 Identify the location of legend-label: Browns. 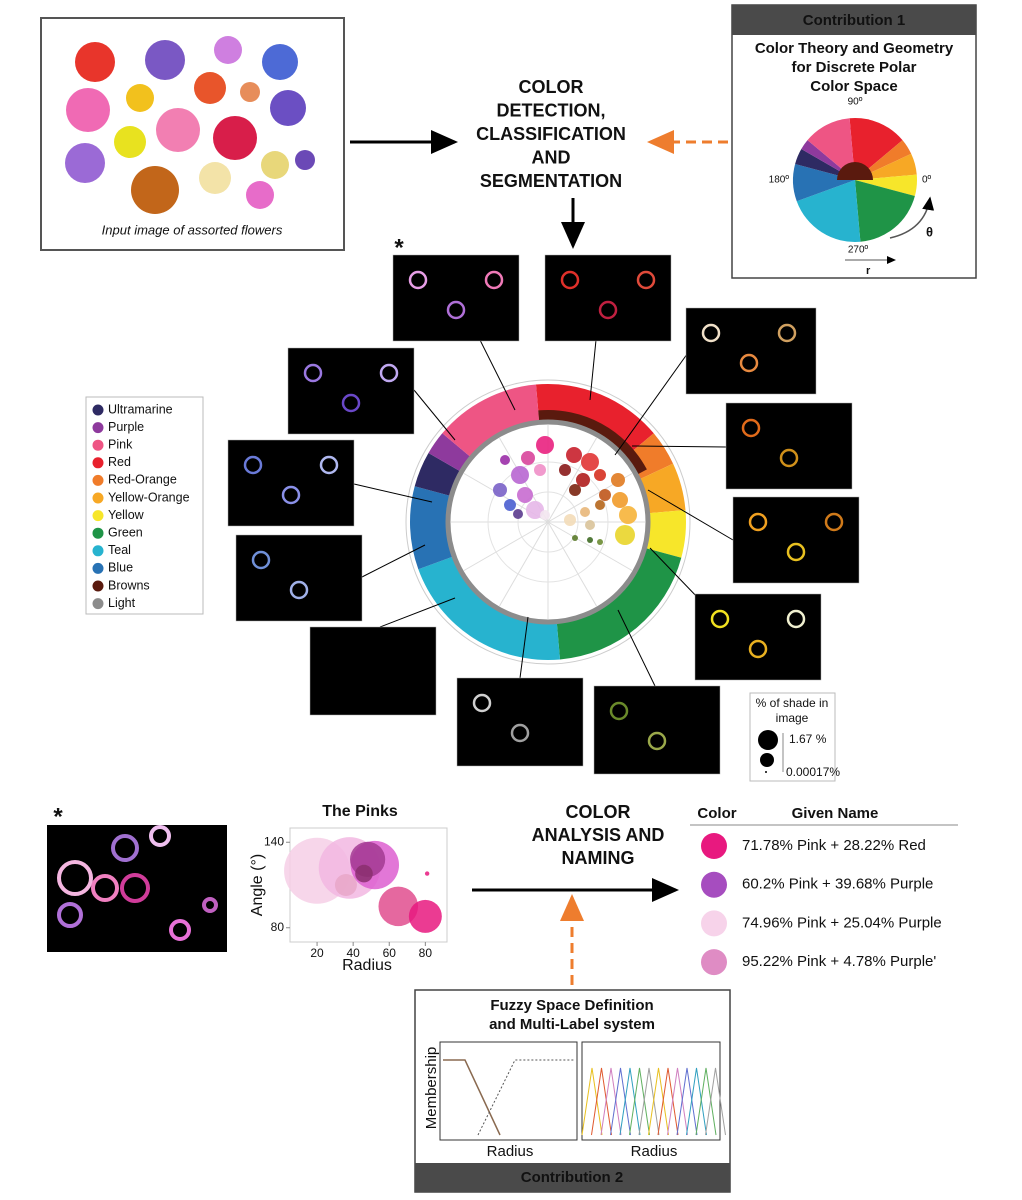
(129, 585).